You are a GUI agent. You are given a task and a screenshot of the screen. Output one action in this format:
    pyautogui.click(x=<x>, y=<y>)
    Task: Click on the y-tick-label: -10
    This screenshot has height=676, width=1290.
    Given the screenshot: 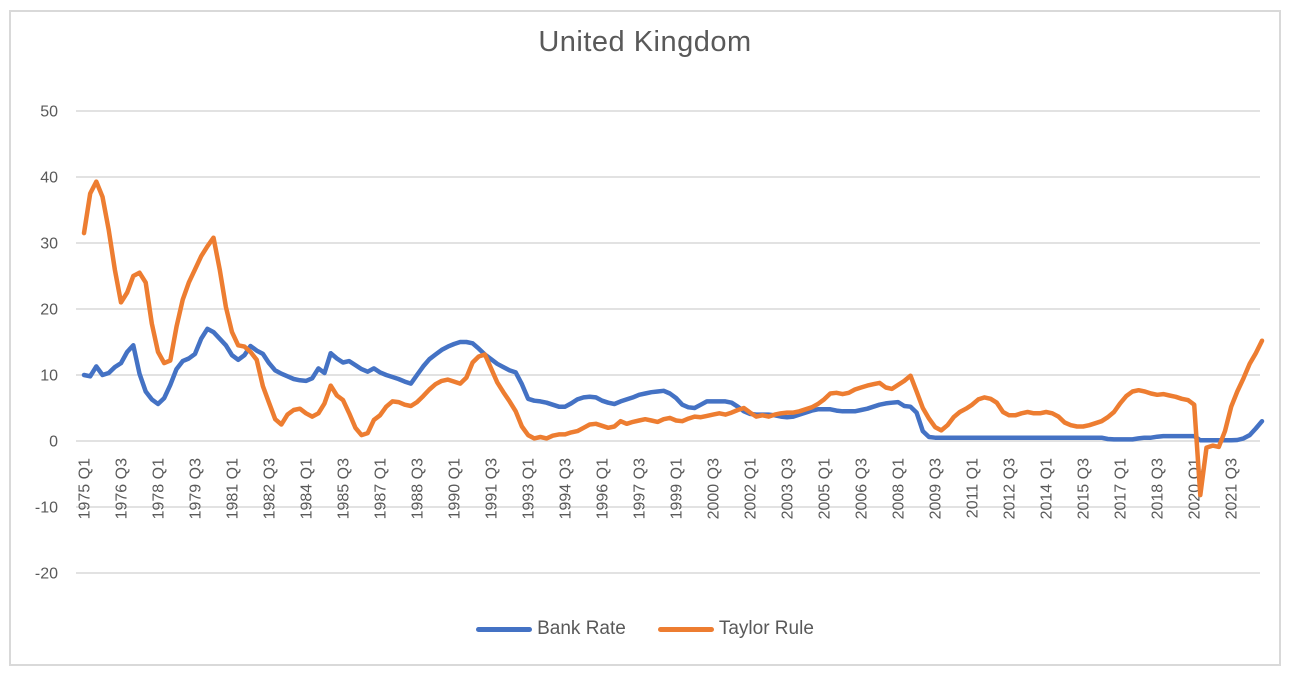 What is the action you would take?
    pyautogui.click(x=46, y=508)
    